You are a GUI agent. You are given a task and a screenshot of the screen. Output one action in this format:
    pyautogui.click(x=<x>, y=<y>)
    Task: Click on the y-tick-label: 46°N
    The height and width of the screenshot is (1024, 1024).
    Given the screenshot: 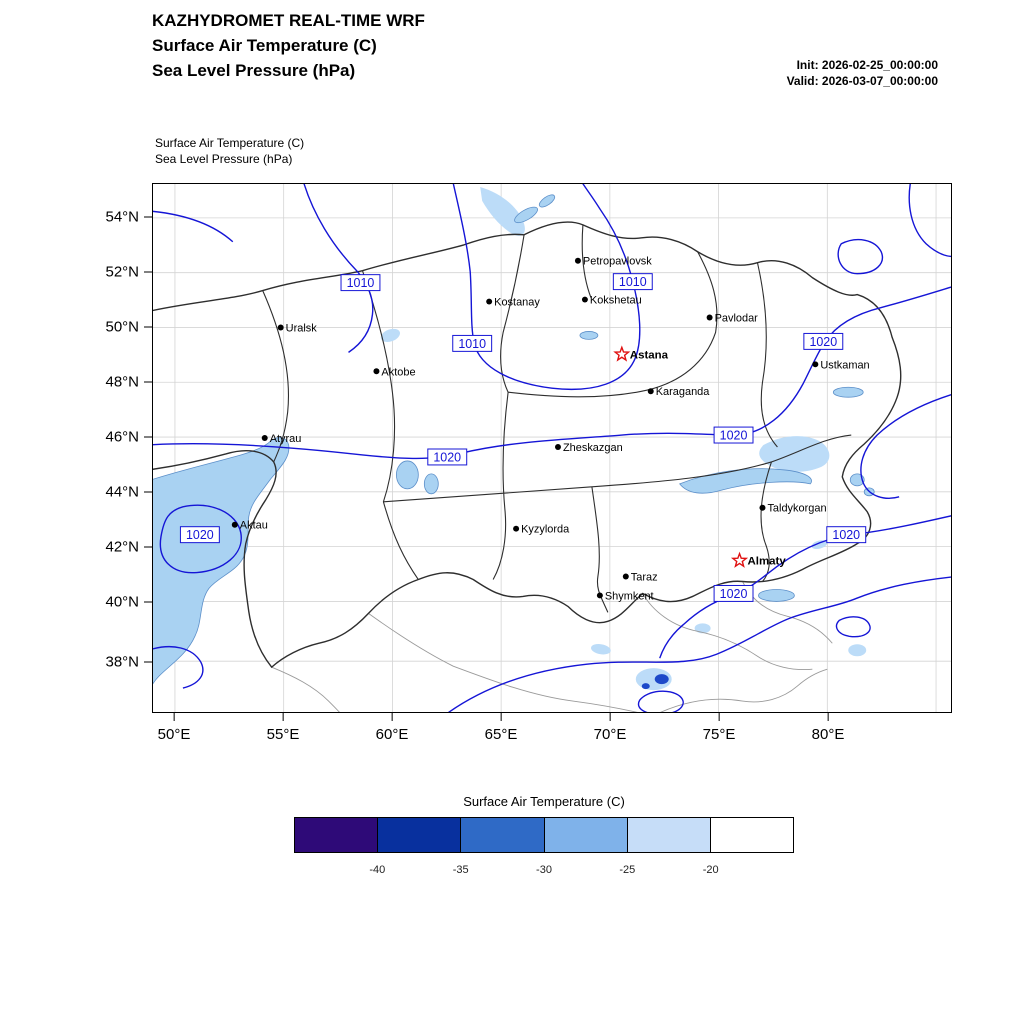 What is the action you would take?
    pyautogui.click(x=122, y=437)
    